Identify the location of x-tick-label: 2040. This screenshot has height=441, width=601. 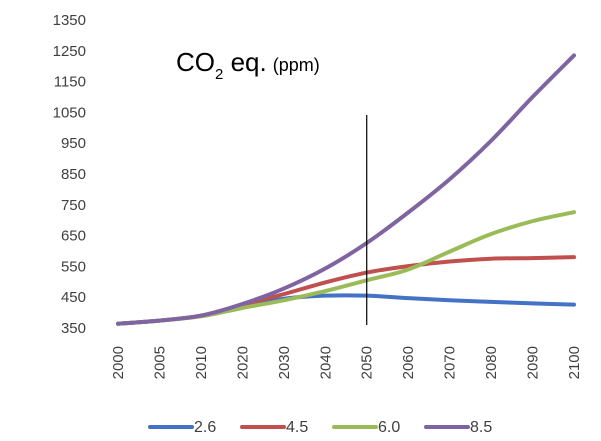
(325, 362).